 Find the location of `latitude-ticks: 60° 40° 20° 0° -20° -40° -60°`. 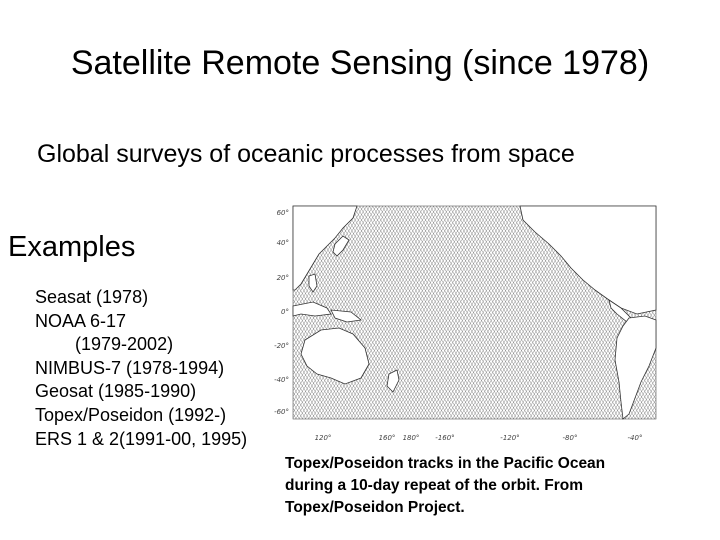

latitude-ticks: 60° 40° 20° 0° -20° -40° -60° is located at coordinates (281, 312).